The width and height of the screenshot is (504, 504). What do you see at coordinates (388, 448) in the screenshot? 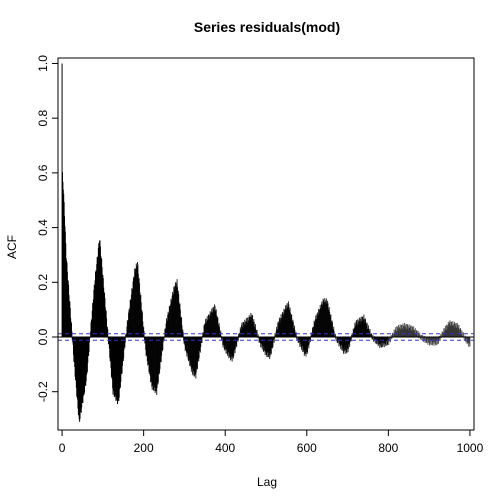
I see `x-tick-label: 800` at bounding box center [388, 448].